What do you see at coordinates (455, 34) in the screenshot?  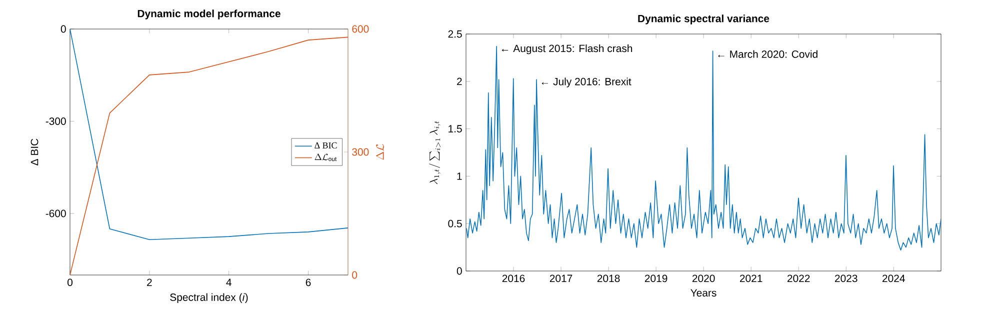 I see `y-tick-label: 2.5` at bounding box center [455, 34].